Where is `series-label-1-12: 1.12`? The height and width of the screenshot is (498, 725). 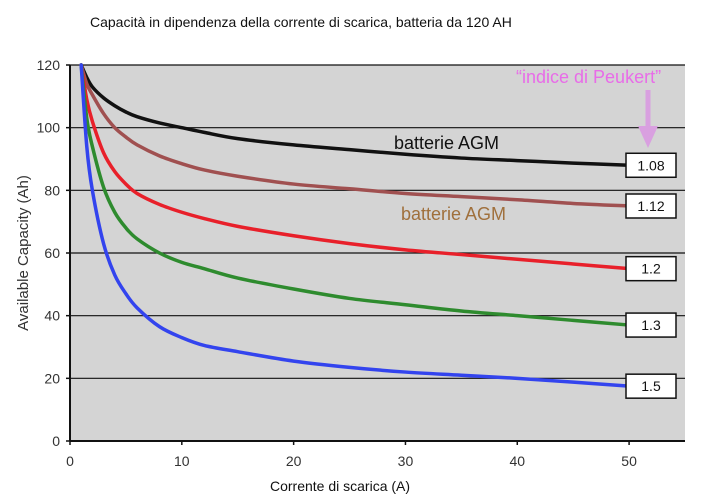 series-label-1-12: 1.12 is located at coordinates (651, 206).